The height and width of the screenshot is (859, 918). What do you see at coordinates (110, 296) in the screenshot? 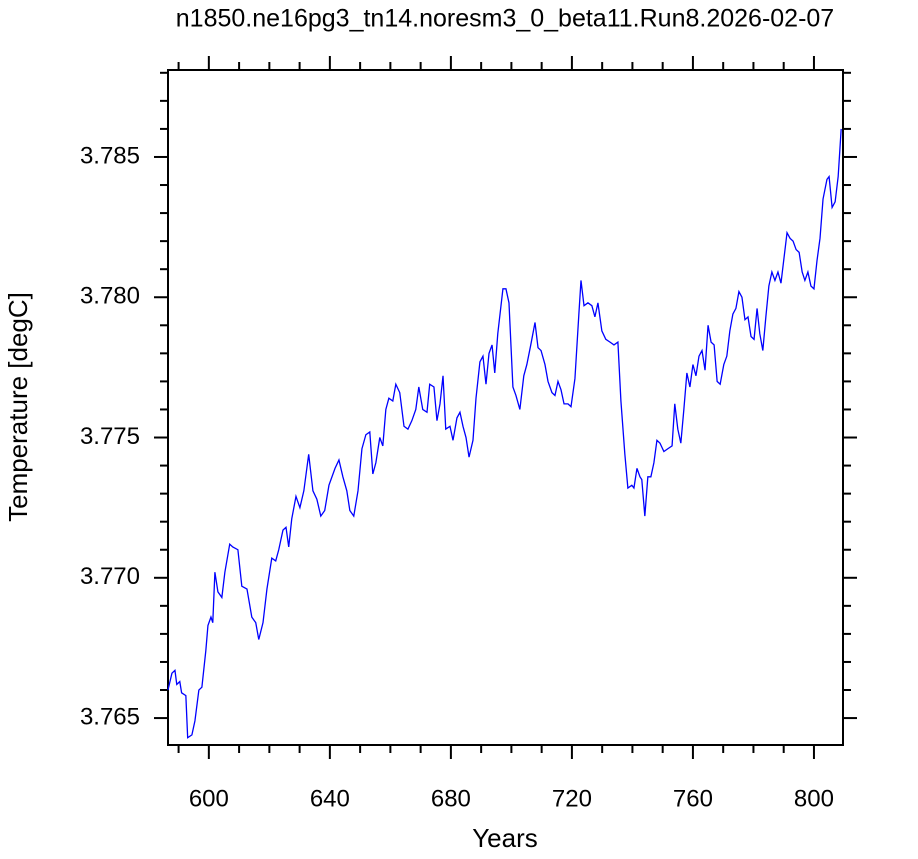
I see `y-tick-label: 3.780` at bounding box center [110, 296].